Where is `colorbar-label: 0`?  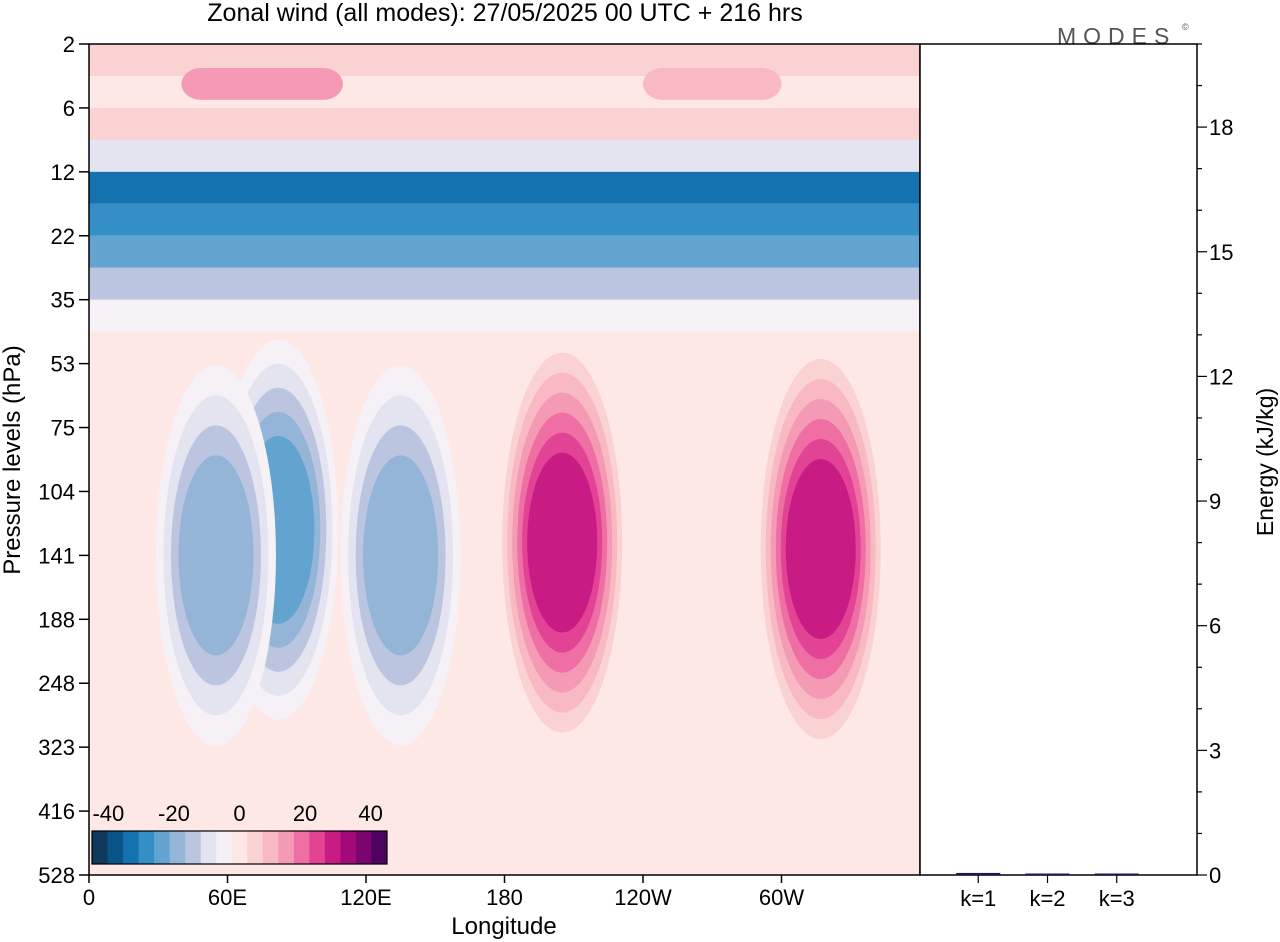 colorbar-label: 0 is located at coordinates (239, 813).